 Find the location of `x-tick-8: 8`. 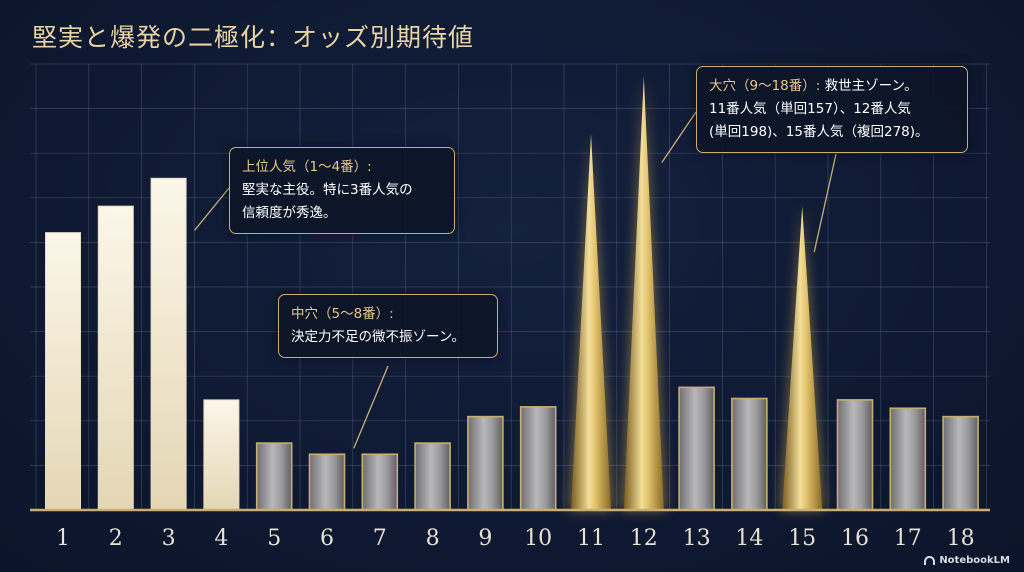

x-tick-8: 8 is located at coordinates (433, 538).